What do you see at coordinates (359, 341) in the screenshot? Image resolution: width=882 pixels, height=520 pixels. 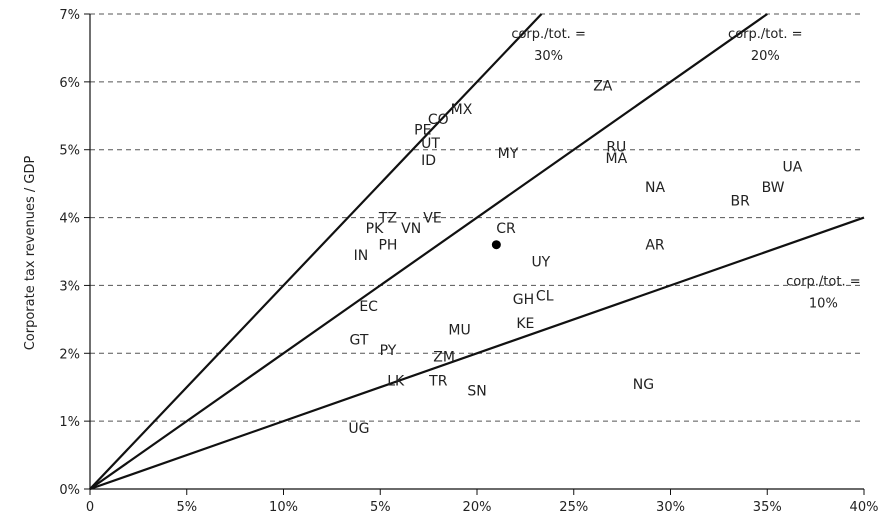 I see `point-label-gt: GT` at bounding box center [359, 341].